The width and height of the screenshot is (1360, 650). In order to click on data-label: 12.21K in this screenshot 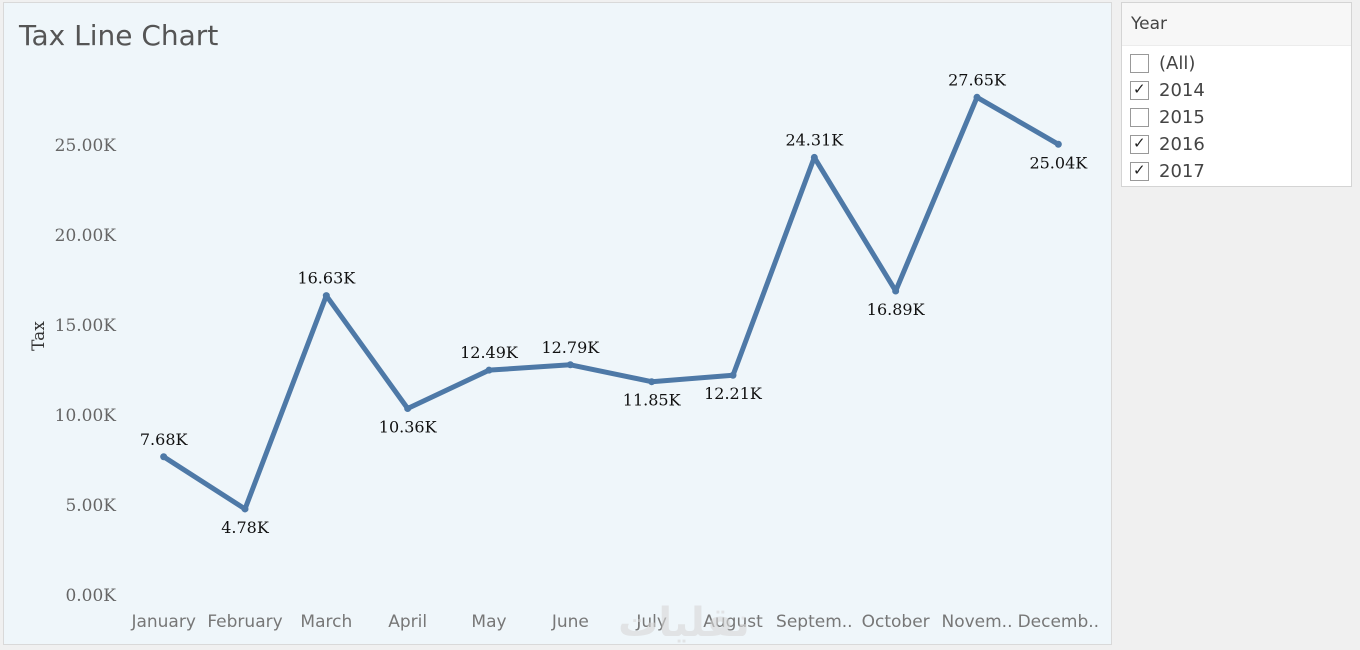, I will do `click(733, 393)`.